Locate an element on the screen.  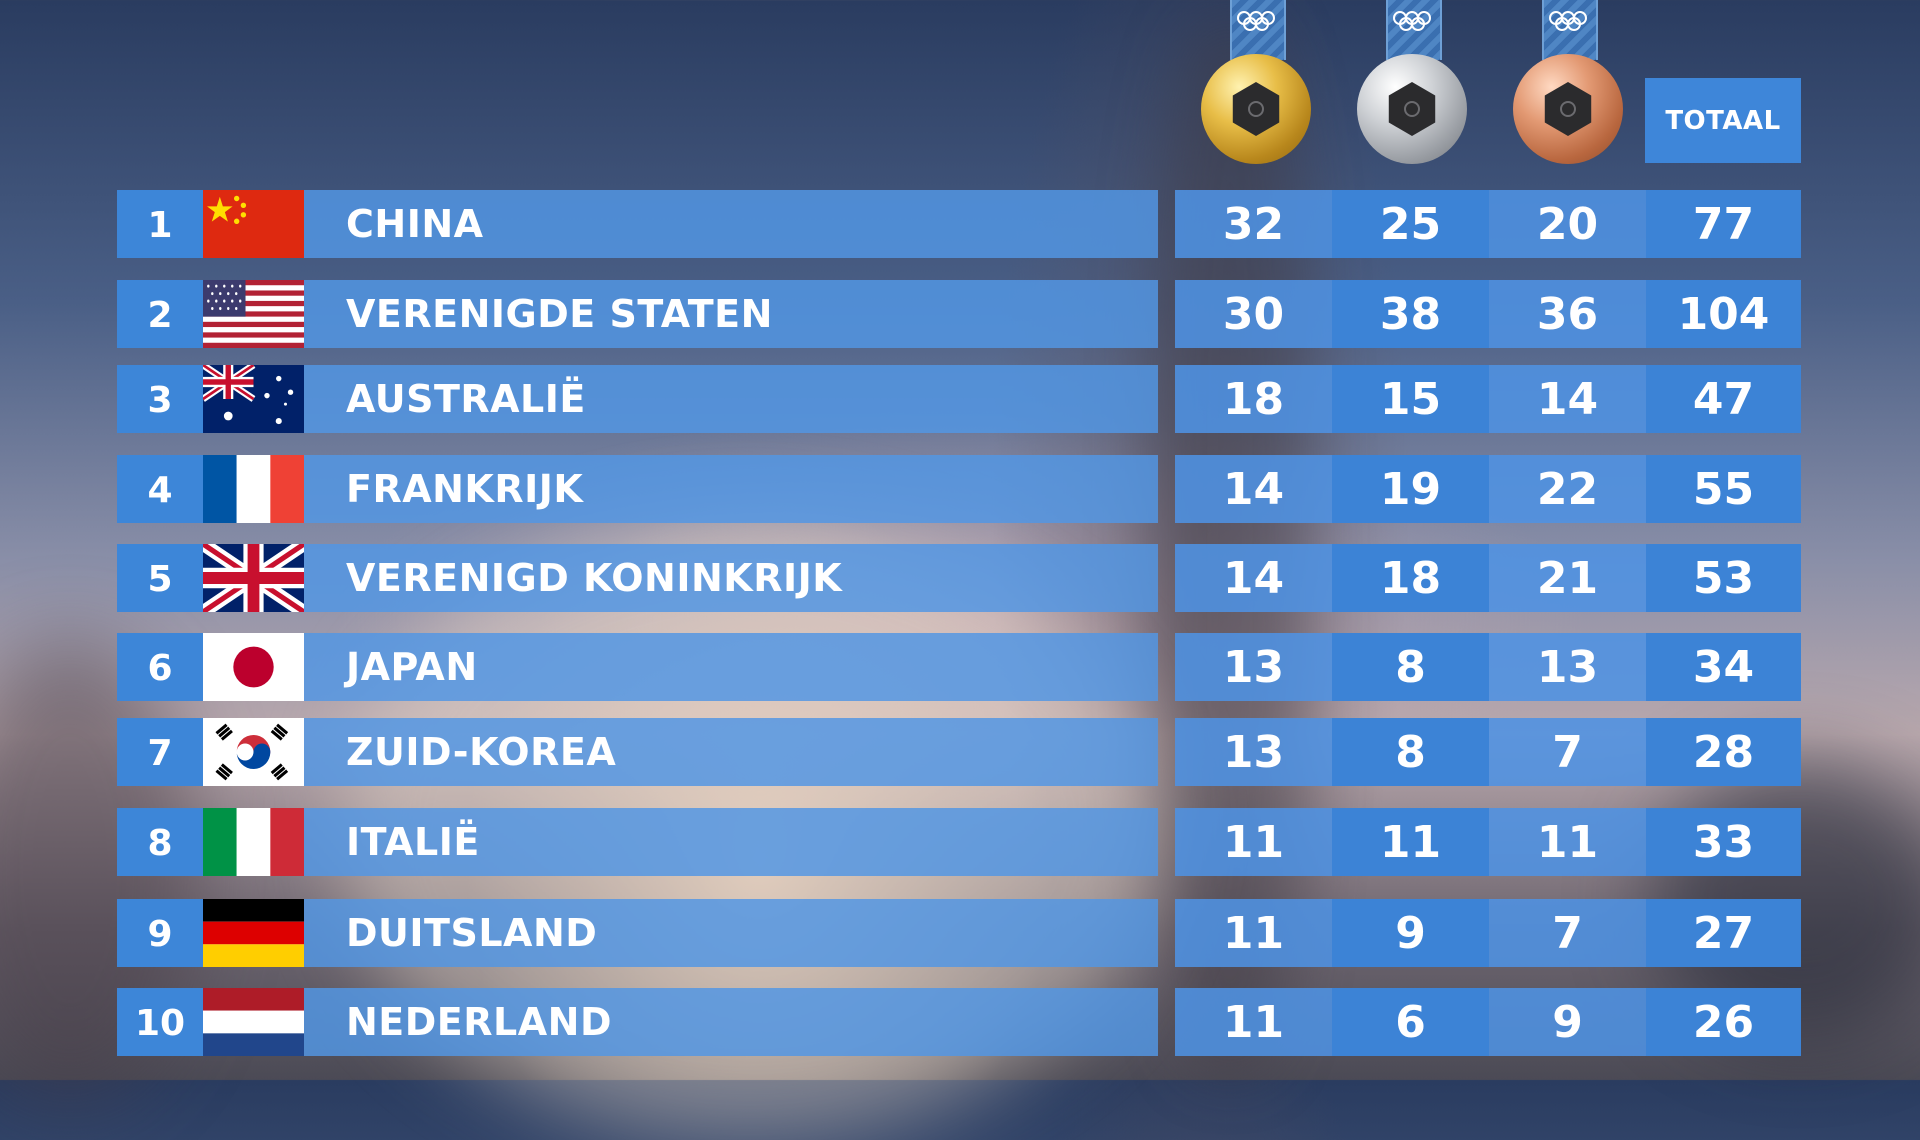
country-name: VERENIGDE STATEN is located at coordinates (731, 314).